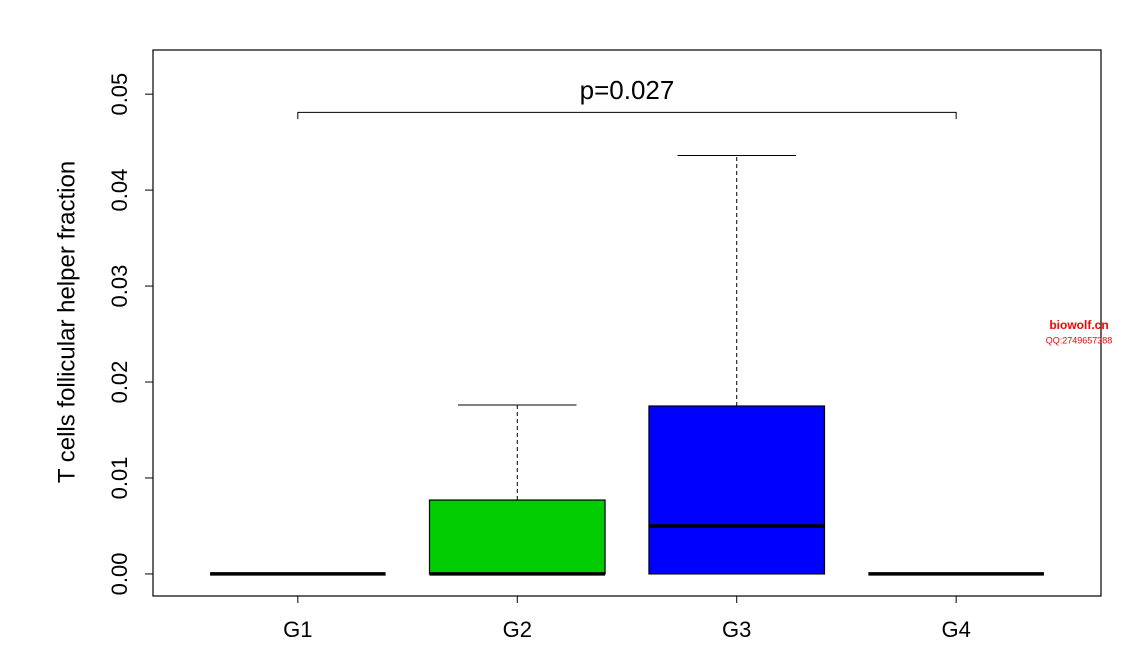  What do you see at coordinates (66, 322) in the screenshot?
I see `y-axis-label: T cells follicular helper fraction` at bounding box center [66, 322].